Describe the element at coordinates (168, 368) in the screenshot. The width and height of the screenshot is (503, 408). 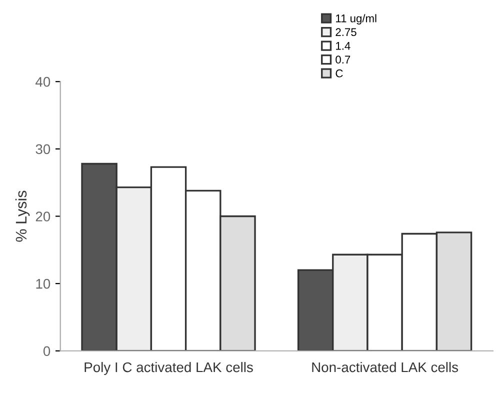
I see `x-tick-label: Poly I C activated LAK cells` at that location.